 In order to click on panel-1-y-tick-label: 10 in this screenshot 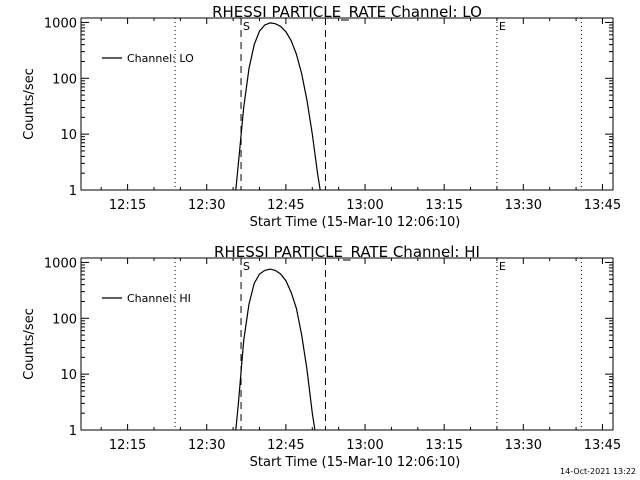, I will do `click(68, 135)`.